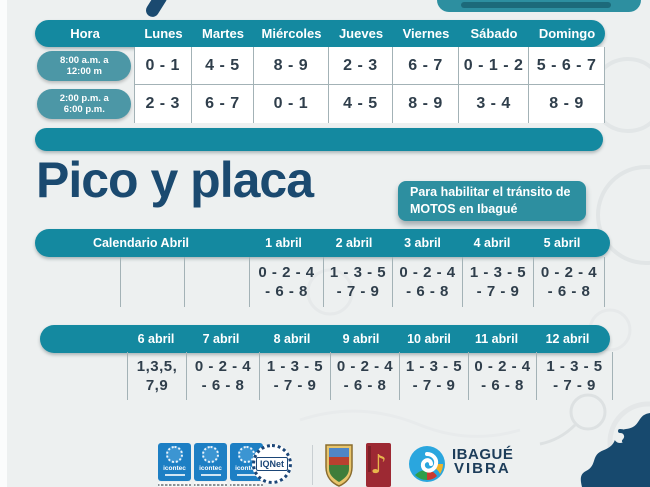 The image size is (650, 487). What do you see at coordinates (365, 376) in the screenshot?
I see `cell-9abril: 0 - 2 - 4 - 6 - 8` at bounding box center [365, 376].